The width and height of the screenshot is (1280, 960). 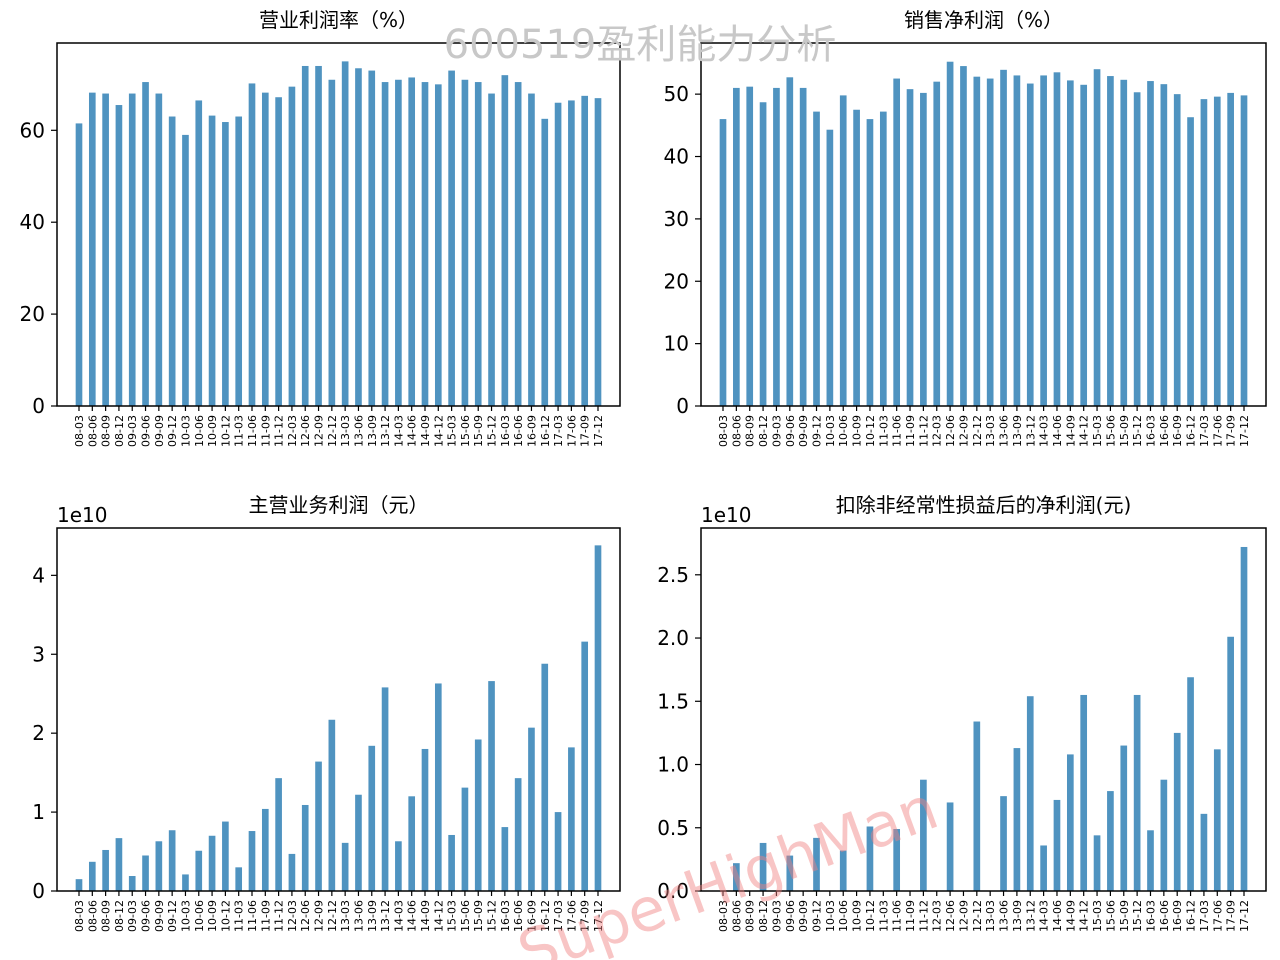 What do you see at coordinates (803, 916) in the screenshot?
I see `x-tick-label: 09-09` at bounding box center [803, 916].